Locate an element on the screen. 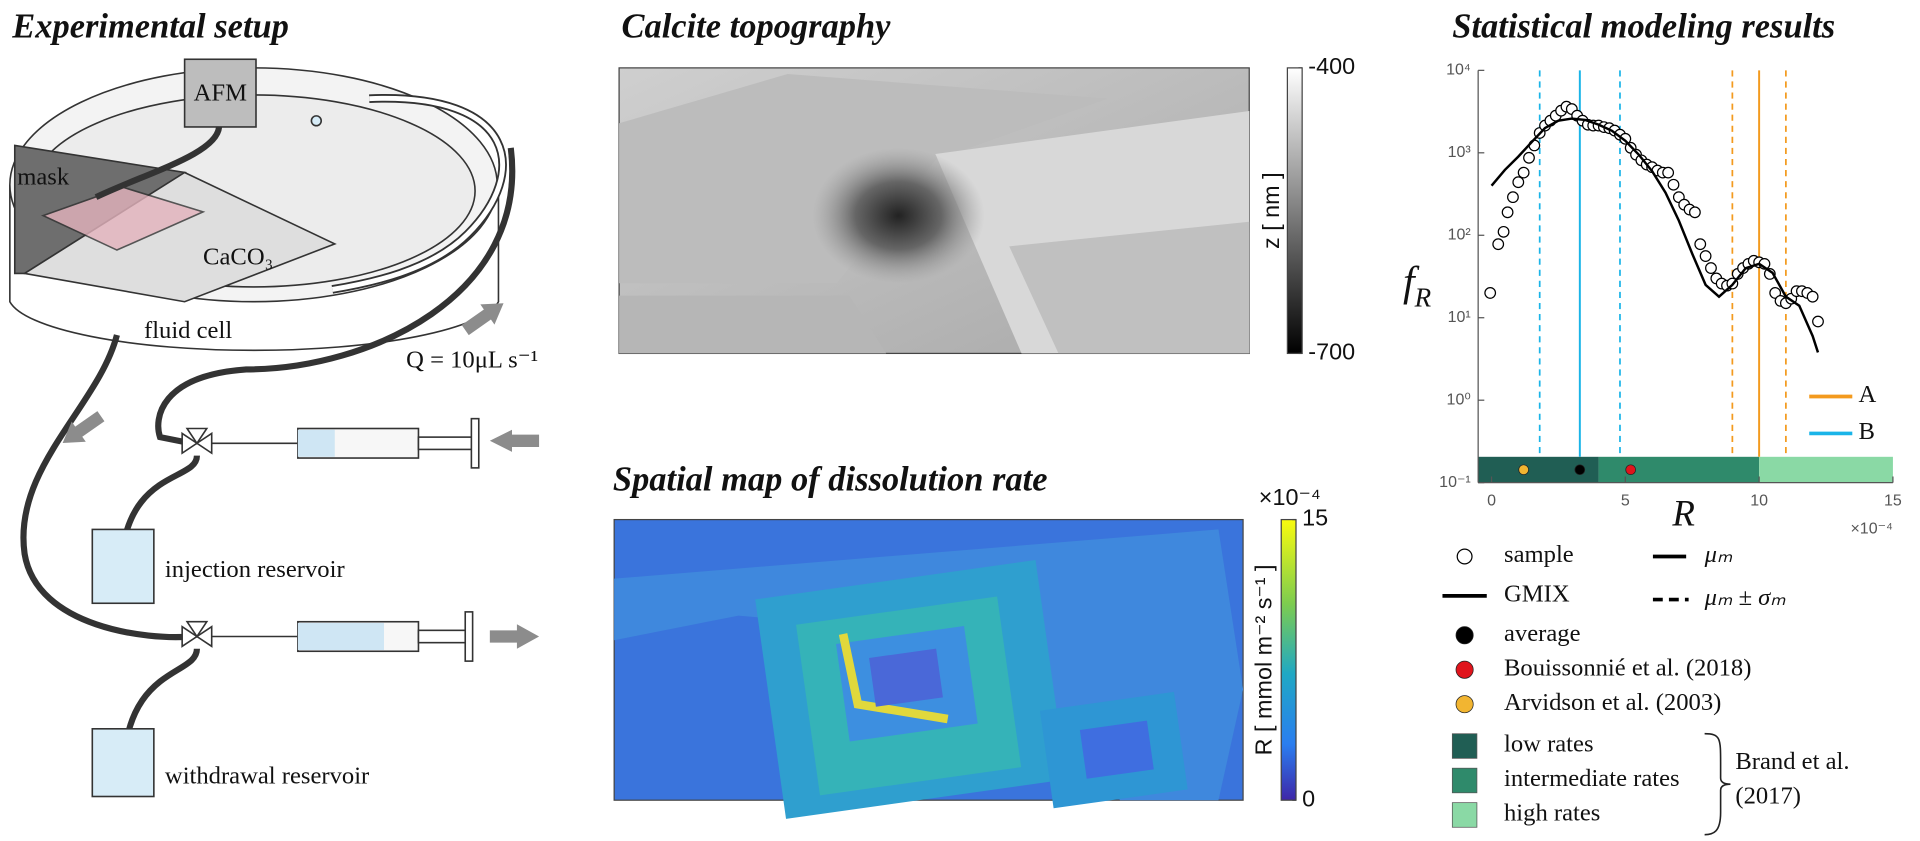 The width and height of the screenshot is (1920, 841). crystal is located at coordinates (179, 237).